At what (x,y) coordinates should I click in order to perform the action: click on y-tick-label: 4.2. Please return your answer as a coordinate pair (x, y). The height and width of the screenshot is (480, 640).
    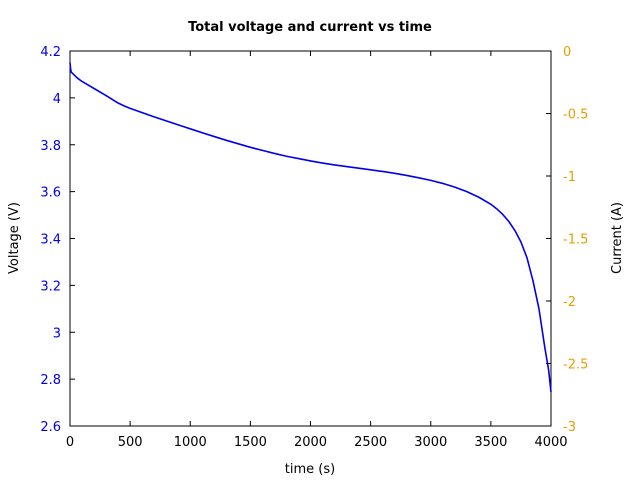
    Looking at the image, I should click on (50, 52).